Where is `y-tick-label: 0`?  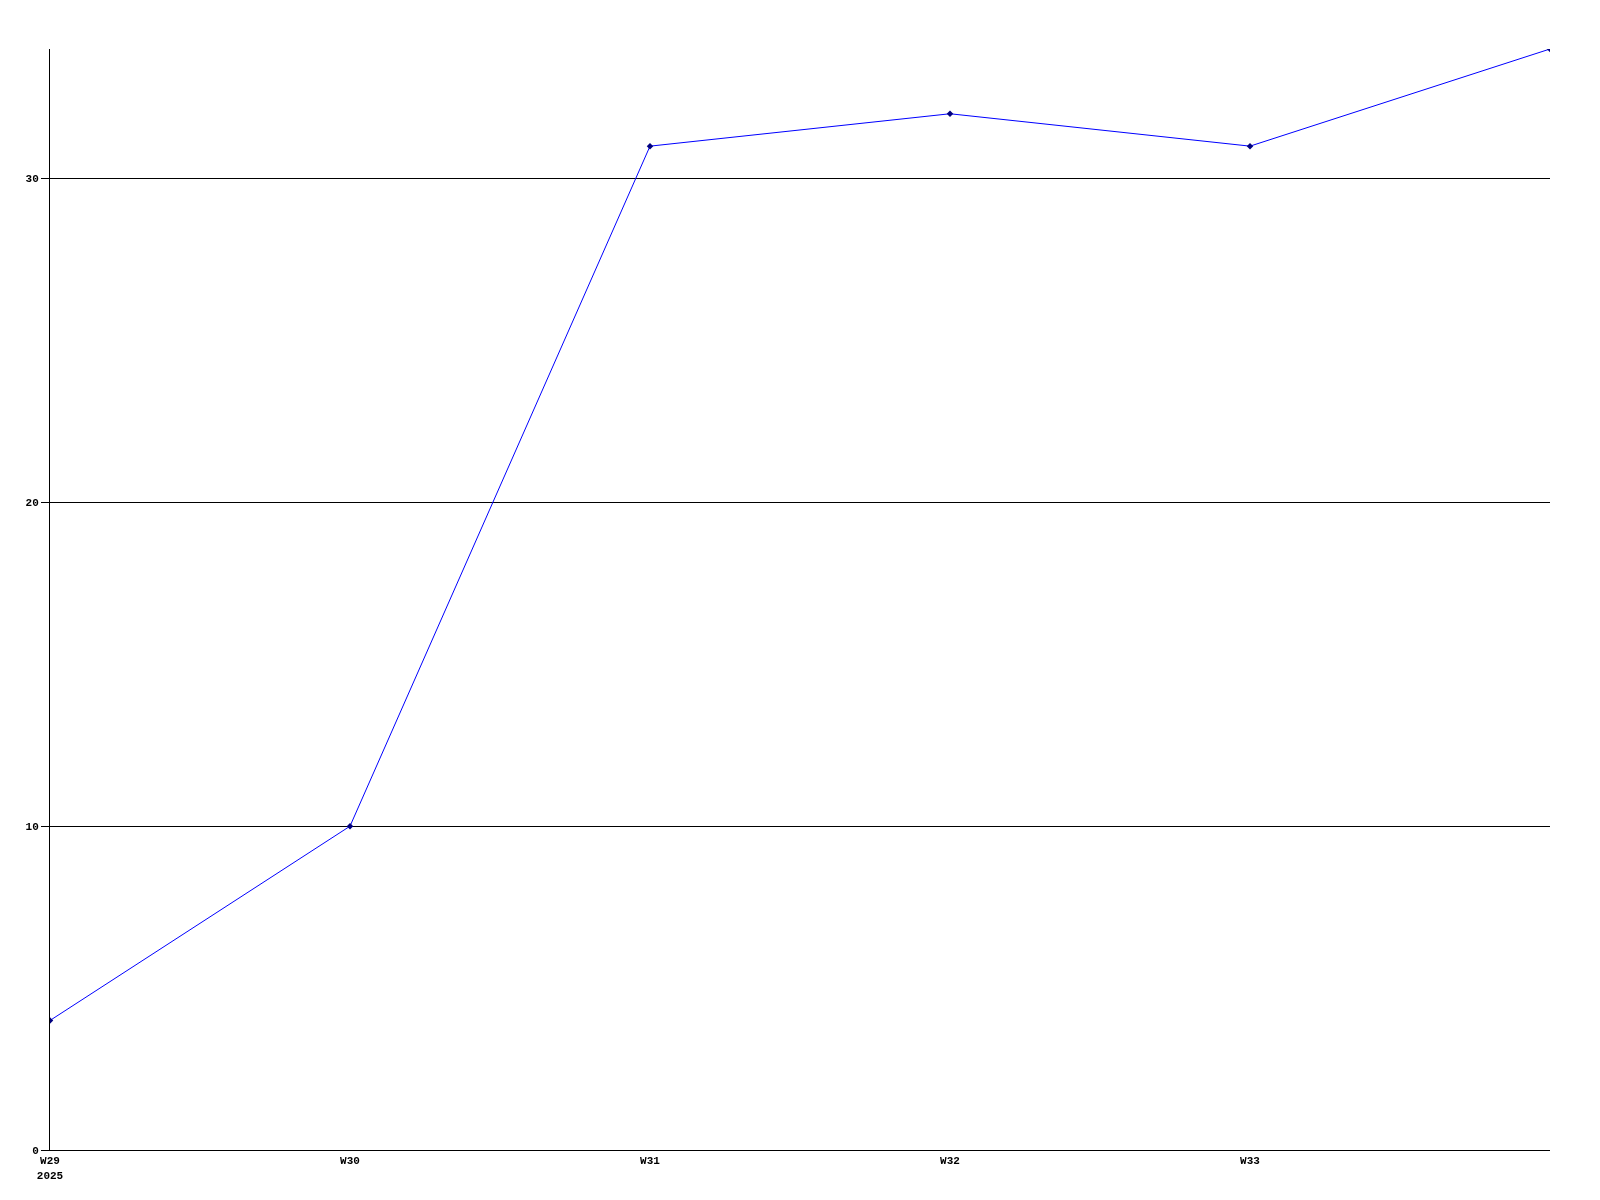 y-tick-label: 0 is located at coordinates (35, 1150).